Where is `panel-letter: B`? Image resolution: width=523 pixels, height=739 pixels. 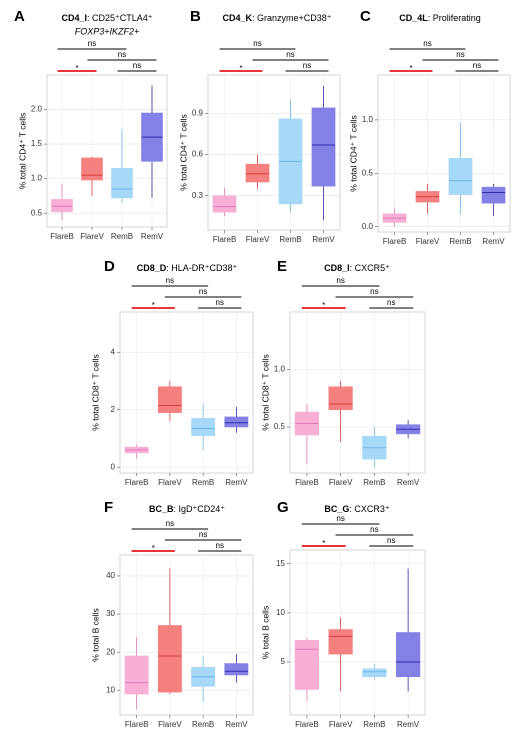 panel-letter: B is located at coordinates (195, 16).